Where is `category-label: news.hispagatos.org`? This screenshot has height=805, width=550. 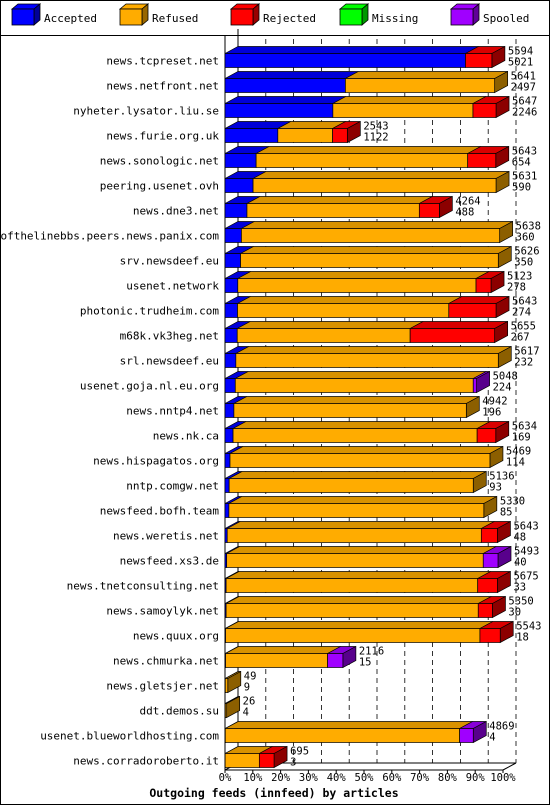
category-label: news.hispagatos.org is located at coordinates (156, 461).